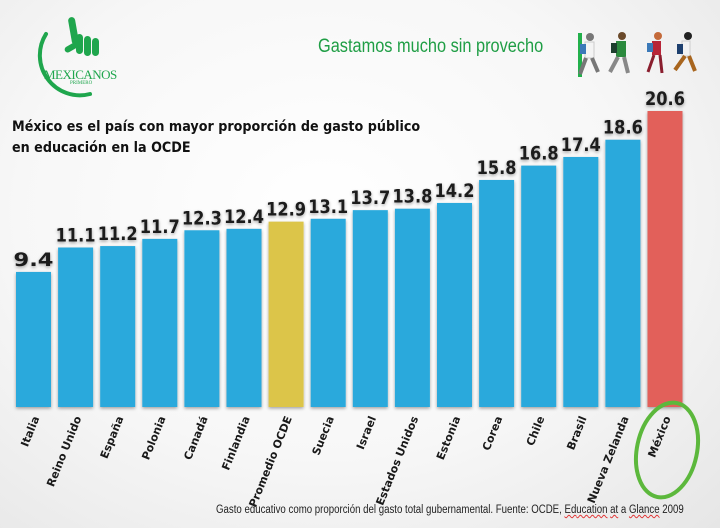 The height and width of the screenshot is (528, 720). What do you see at coordinates (623, 273) in the screenshot?
I see `bar-nueva-zelanda` at bounding box center [623, 273].